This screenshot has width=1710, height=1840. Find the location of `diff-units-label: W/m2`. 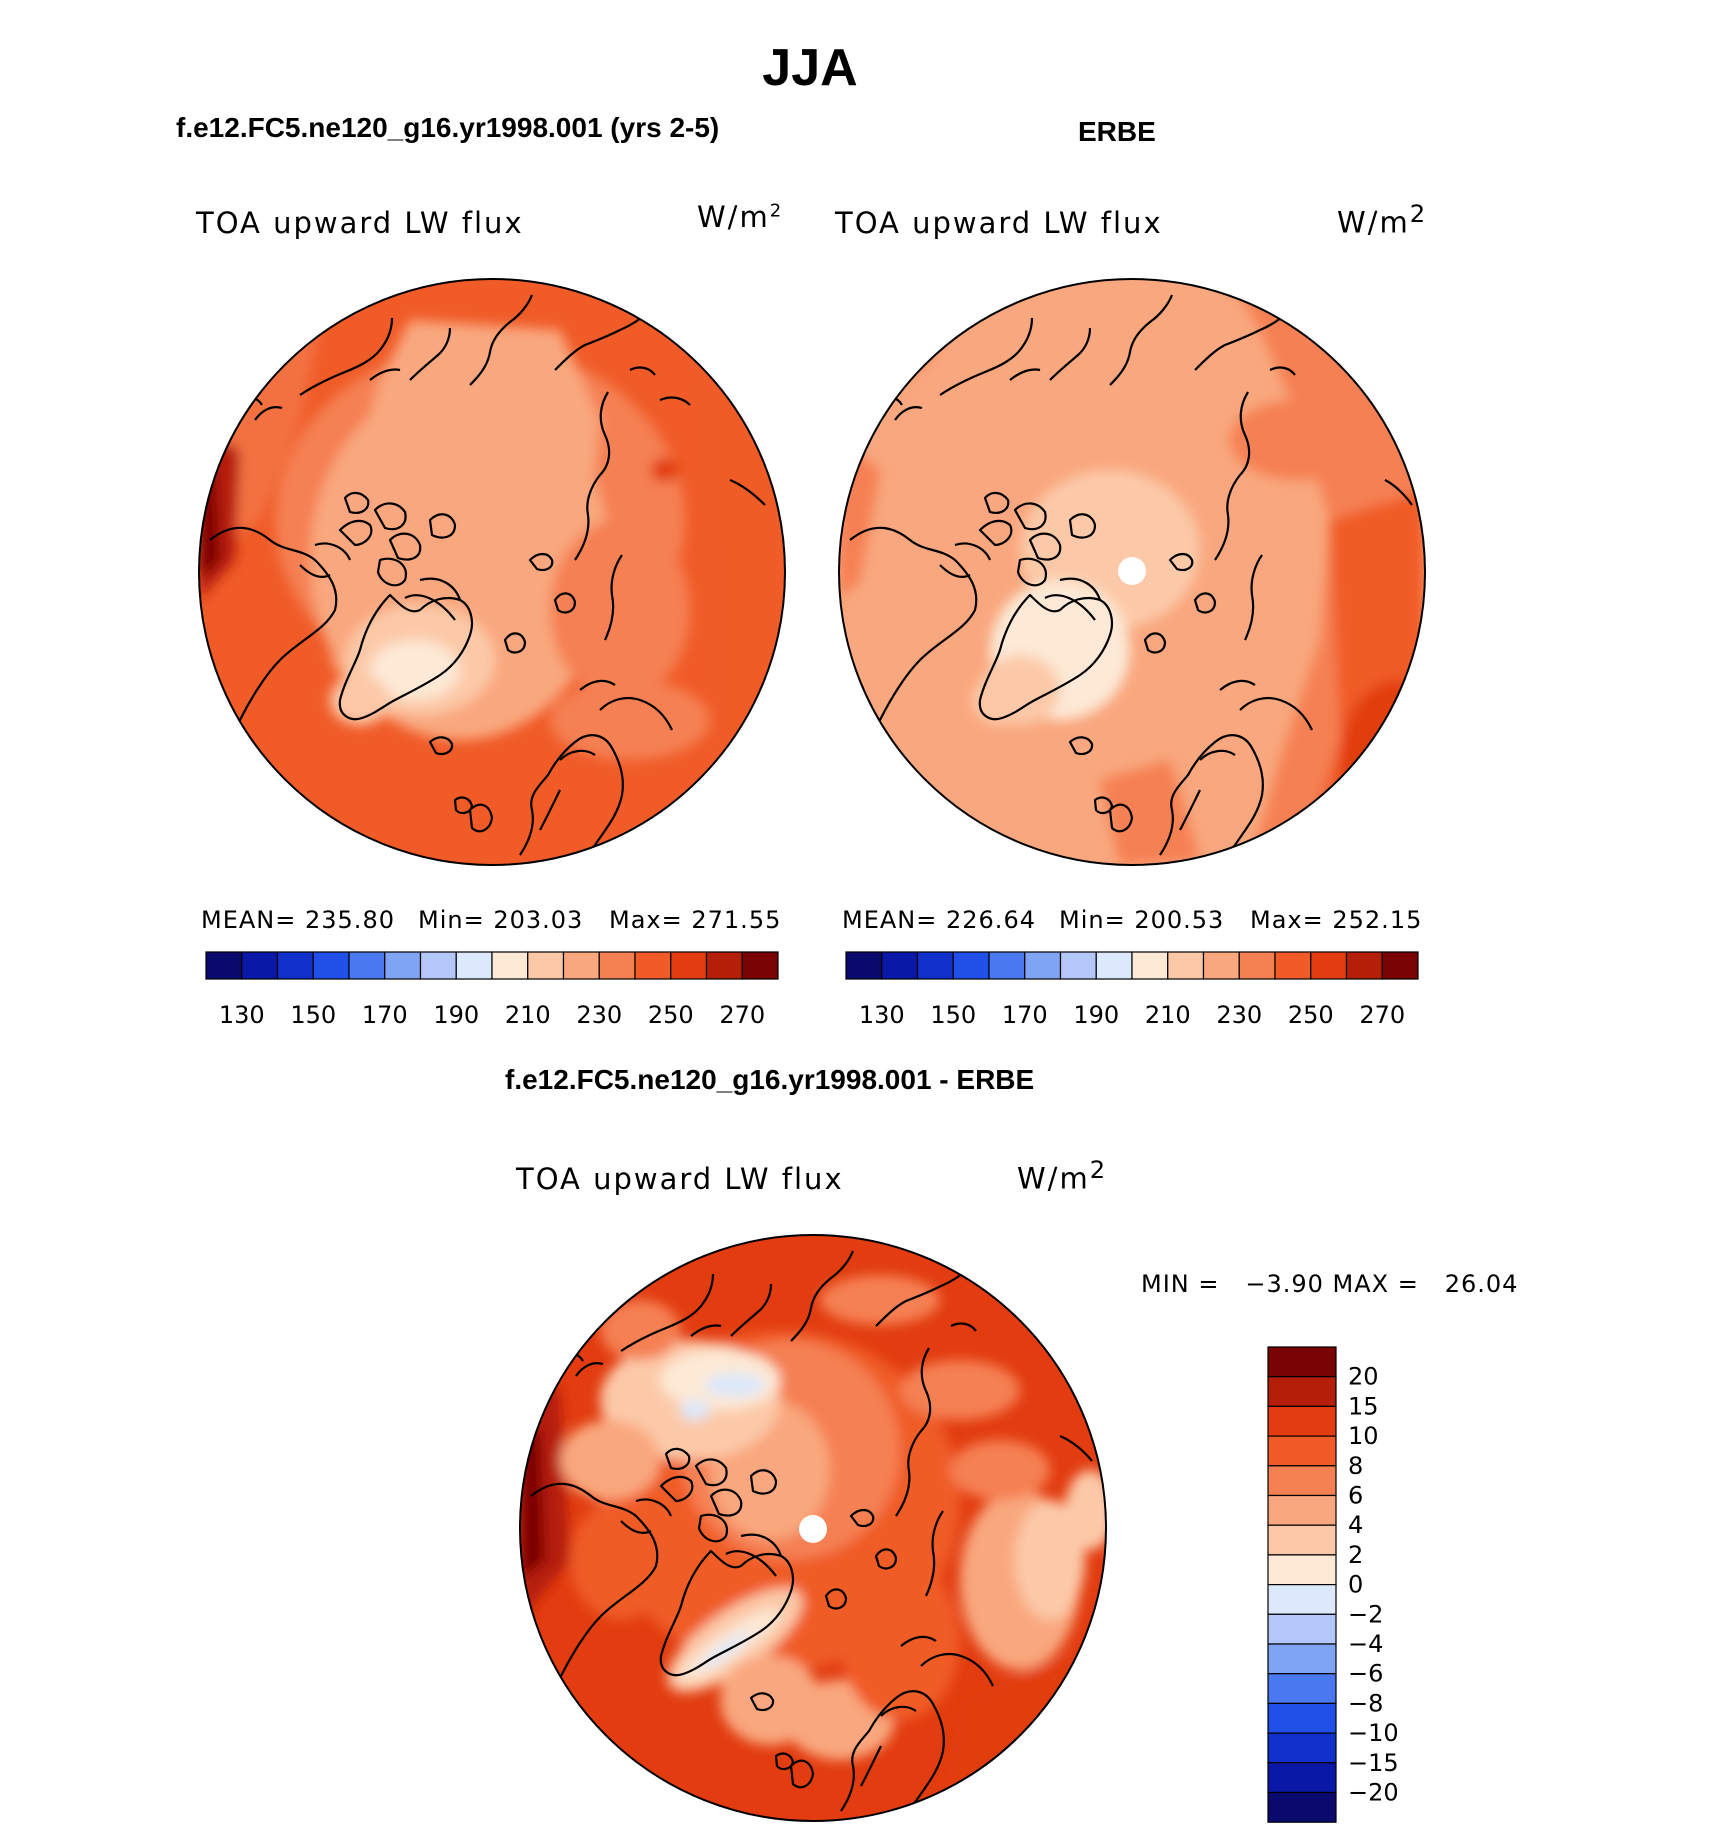

diff-units-label: W/m2 is located at coordinates (1062, 1176).